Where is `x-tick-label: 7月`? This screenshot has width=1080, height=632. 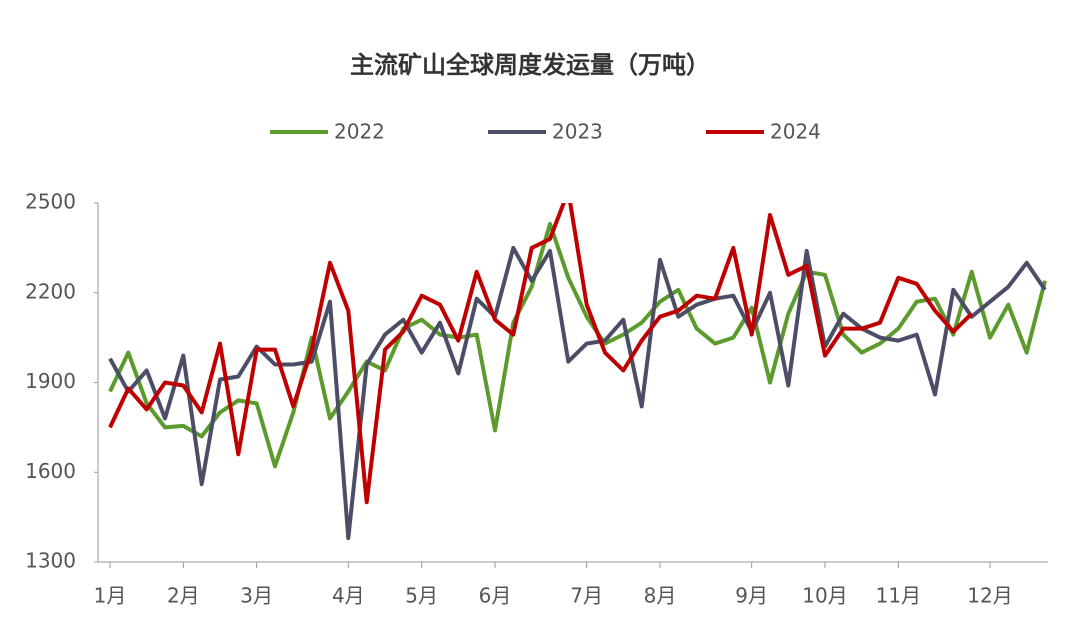 x-tick-label: 7月 is located at coordinates (586, 596).